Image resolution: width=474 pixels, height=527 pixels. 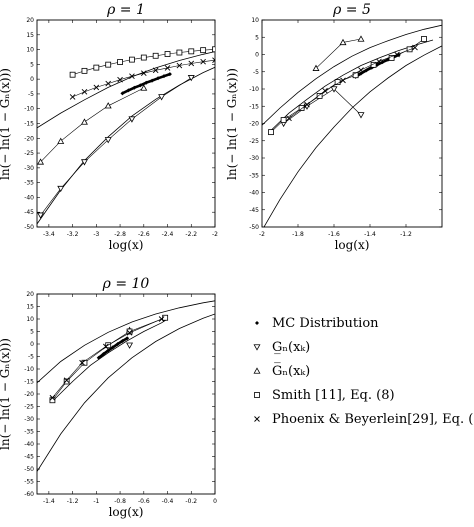 I want to click on y-tick-label: -40, so click(x=254, y=193).